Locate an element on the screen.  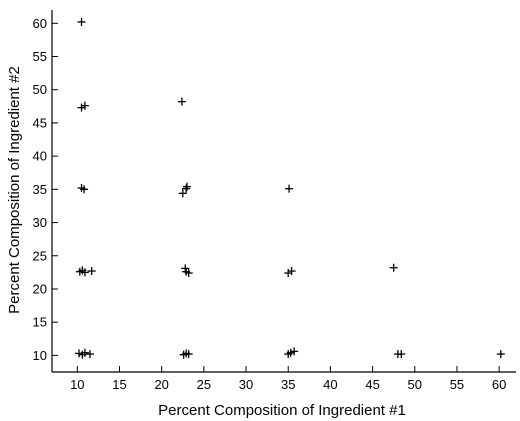
x-tick-label: 35 is located at coordinates (288, 384).